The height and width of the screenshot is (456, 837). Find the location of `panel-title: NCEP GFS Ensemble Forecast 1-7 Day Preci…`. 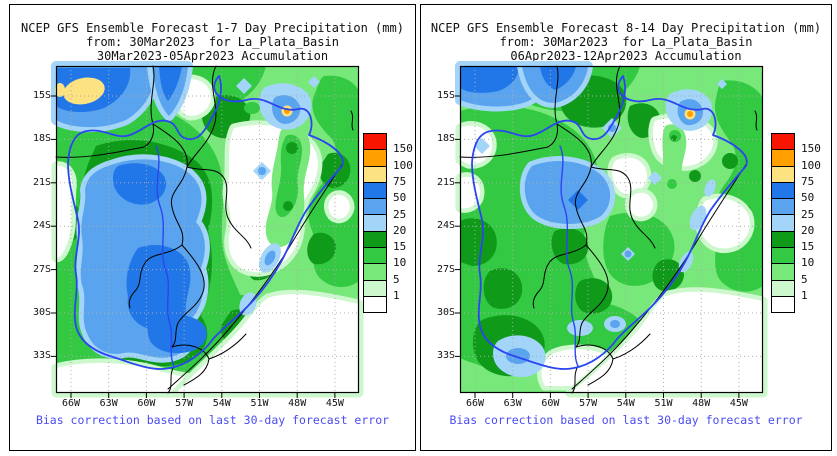

panel-title: NCEP GFS Ensemble Forecast 1-7 Day Preci… is located at coordinates (212, 28).